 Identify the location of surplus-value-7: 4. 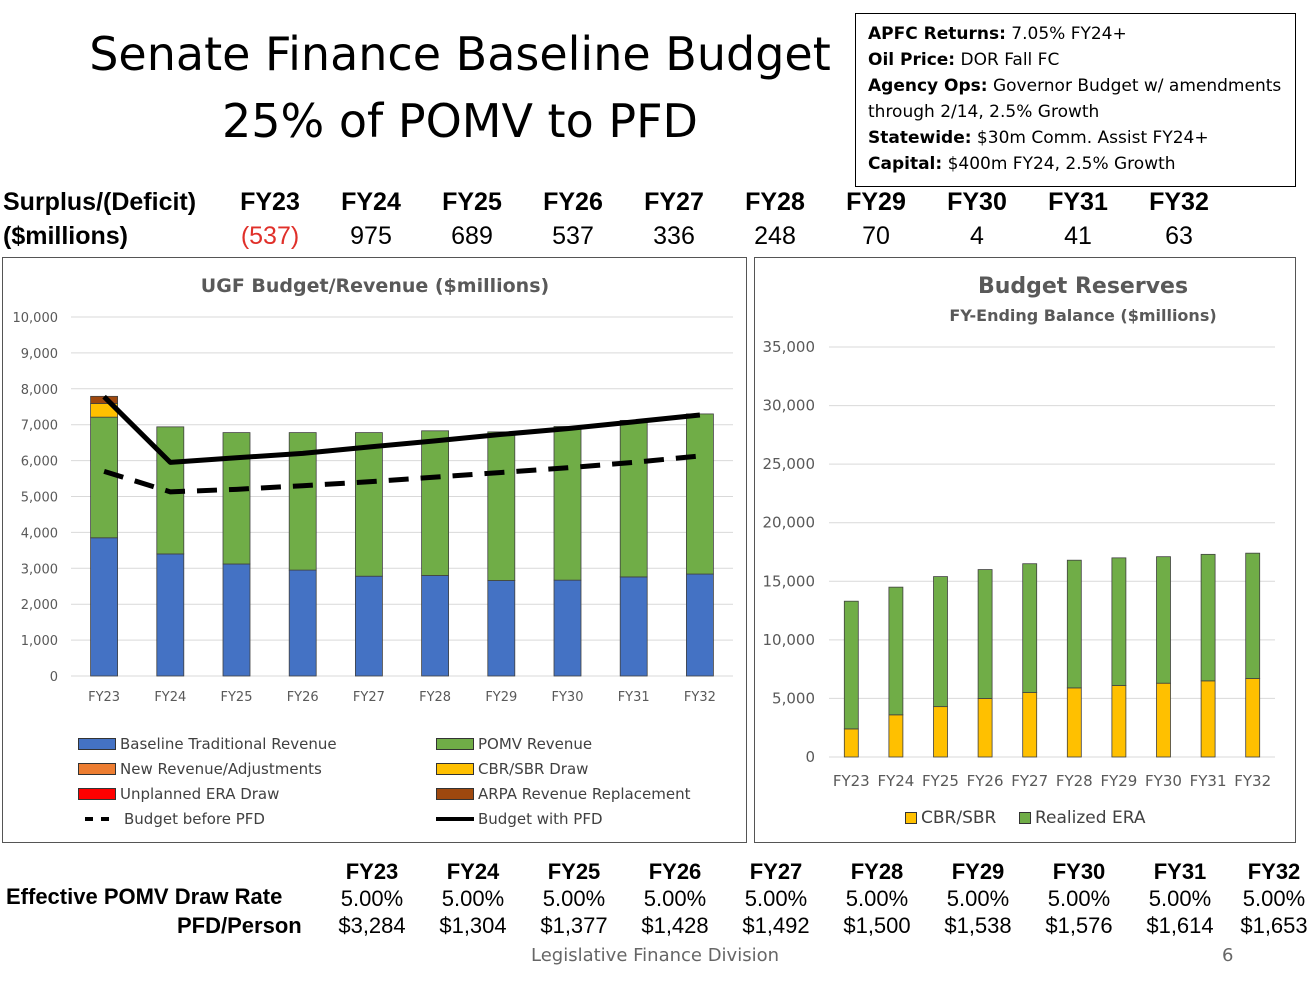
(977, 236).